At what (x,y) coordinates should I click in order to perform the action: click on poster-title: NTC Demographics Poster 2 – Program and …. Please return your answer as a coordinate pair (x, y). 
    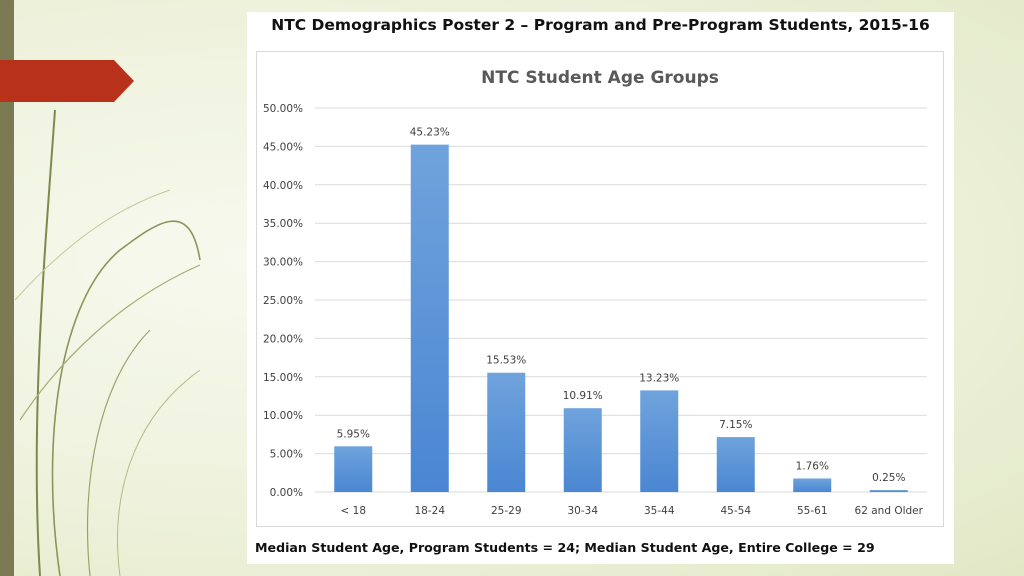
    Looking at the image, I should click on (600, 25).